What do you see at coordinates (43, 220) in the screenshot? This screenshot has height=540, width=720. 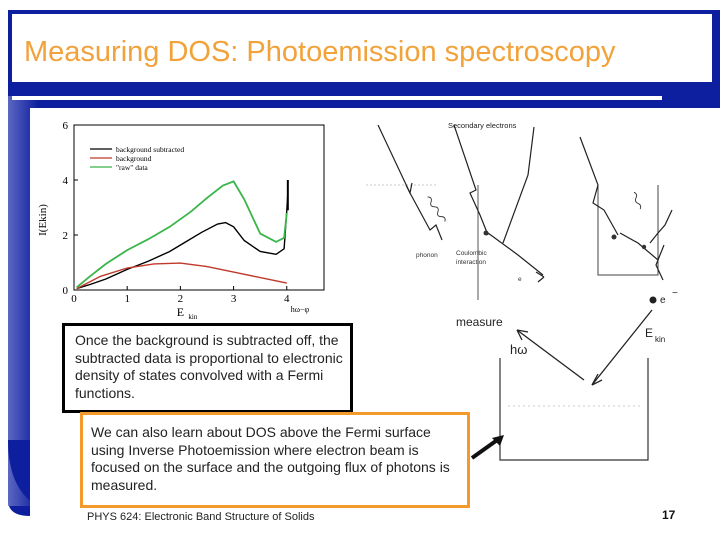 I see `y-axis-label: I(Ekin)` at bounding box center [43, 220].